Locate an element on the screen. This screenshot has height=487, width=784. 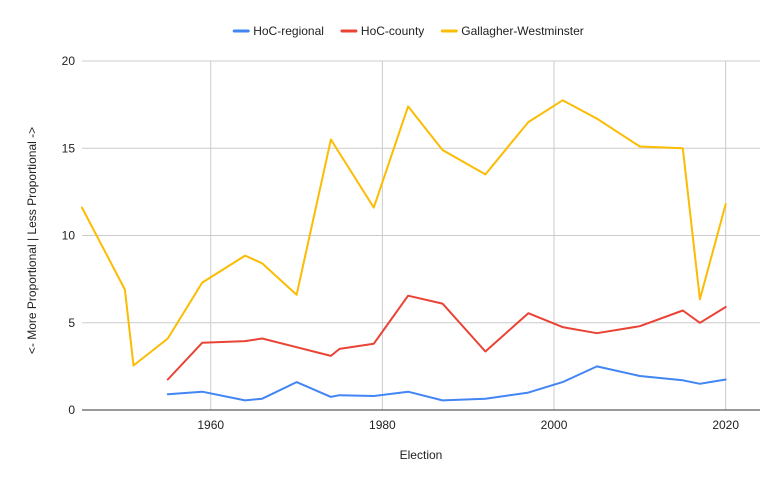
series-line-hoc-regional is located at coordinates (446, 383).